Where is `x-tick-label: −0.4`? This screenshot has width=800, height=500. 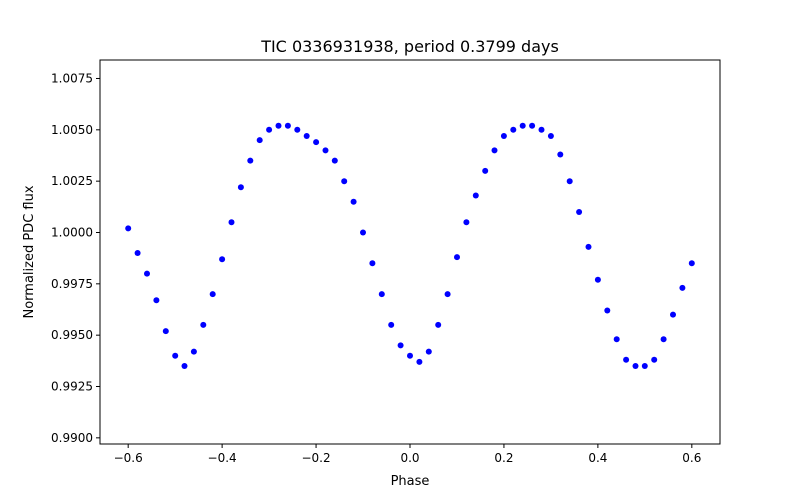 x-tick-label: −0.4 is located at coordinates (222, 458).